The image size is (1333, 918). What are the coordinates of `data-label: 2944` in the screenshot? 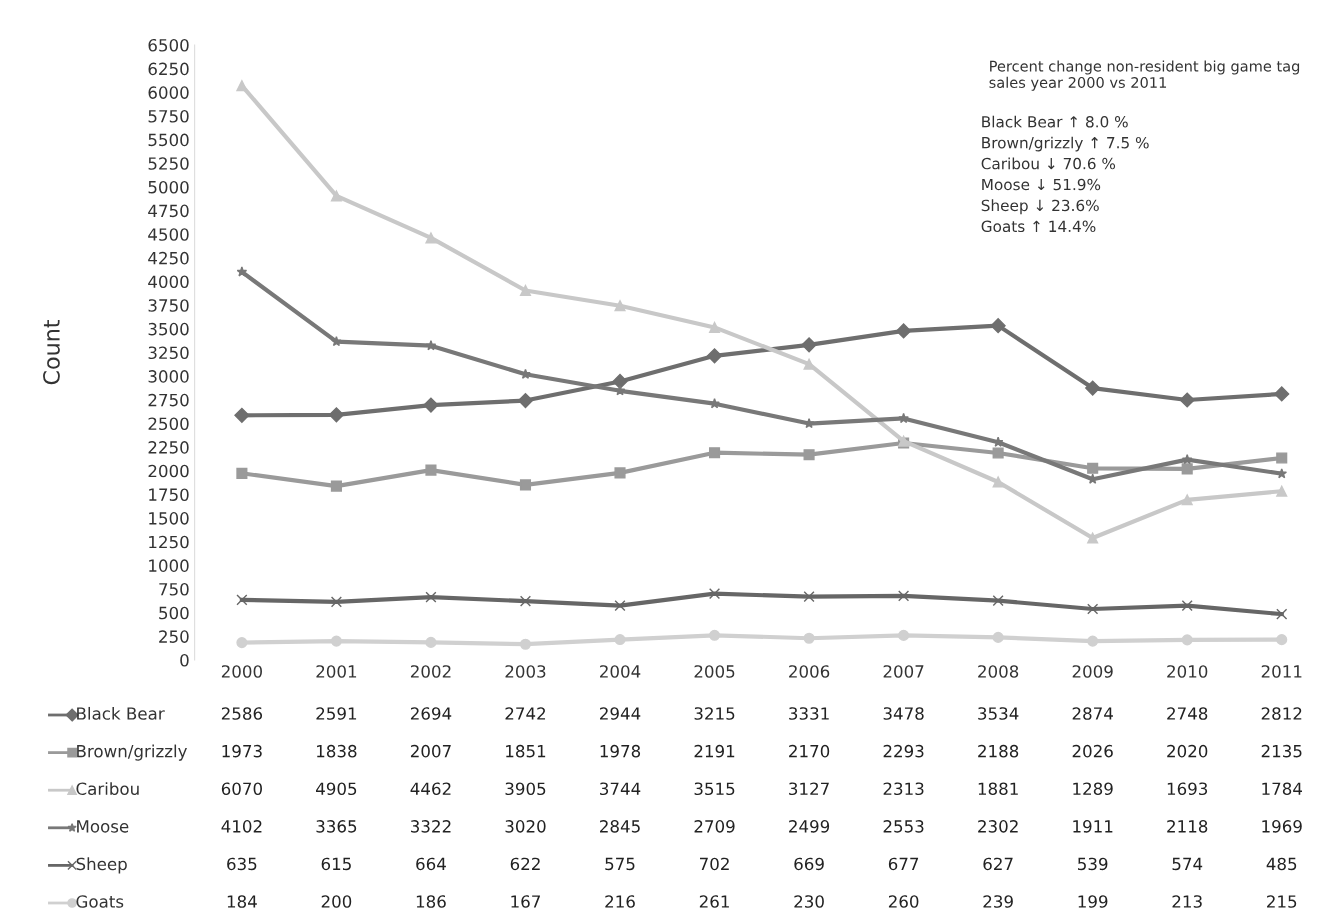 It's located at (620, 713).